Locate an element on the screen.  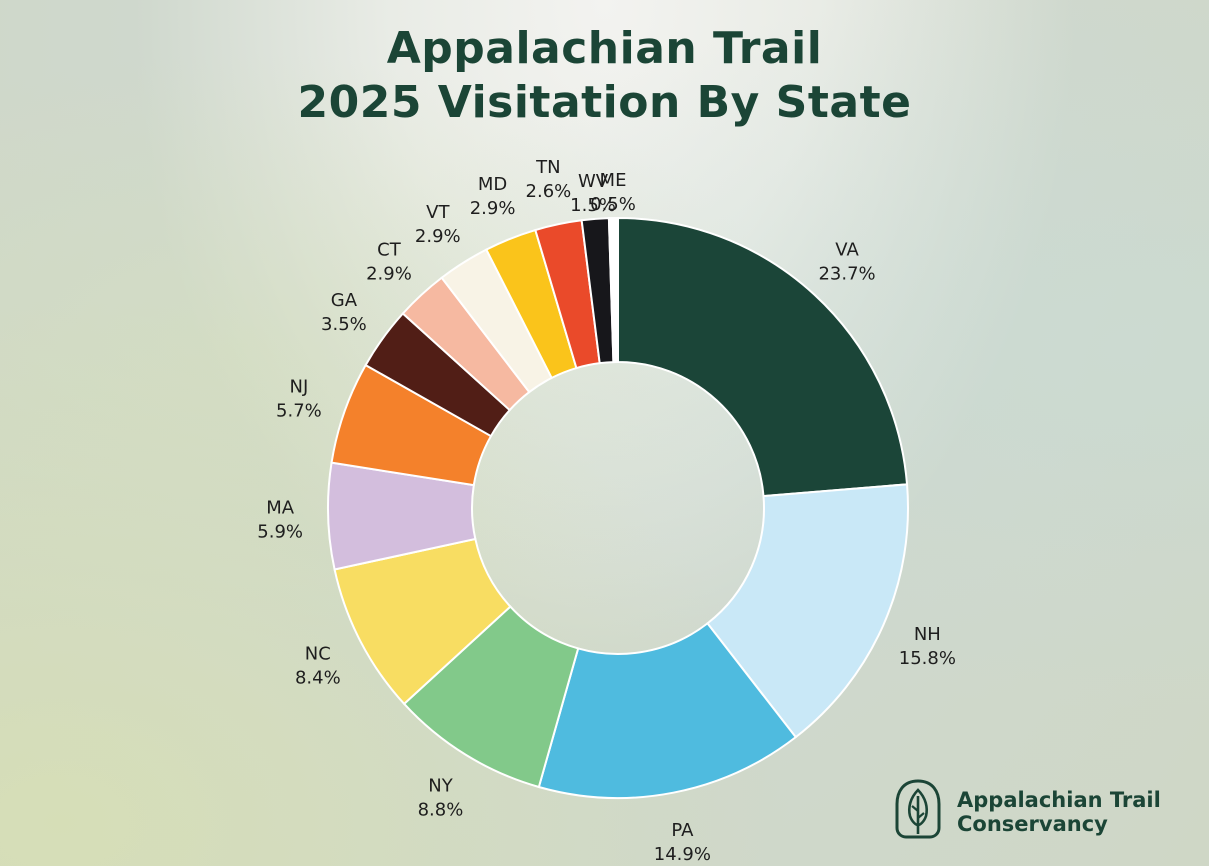
title-line-1: Appalachian Trail is located at coordinates (604, 48).